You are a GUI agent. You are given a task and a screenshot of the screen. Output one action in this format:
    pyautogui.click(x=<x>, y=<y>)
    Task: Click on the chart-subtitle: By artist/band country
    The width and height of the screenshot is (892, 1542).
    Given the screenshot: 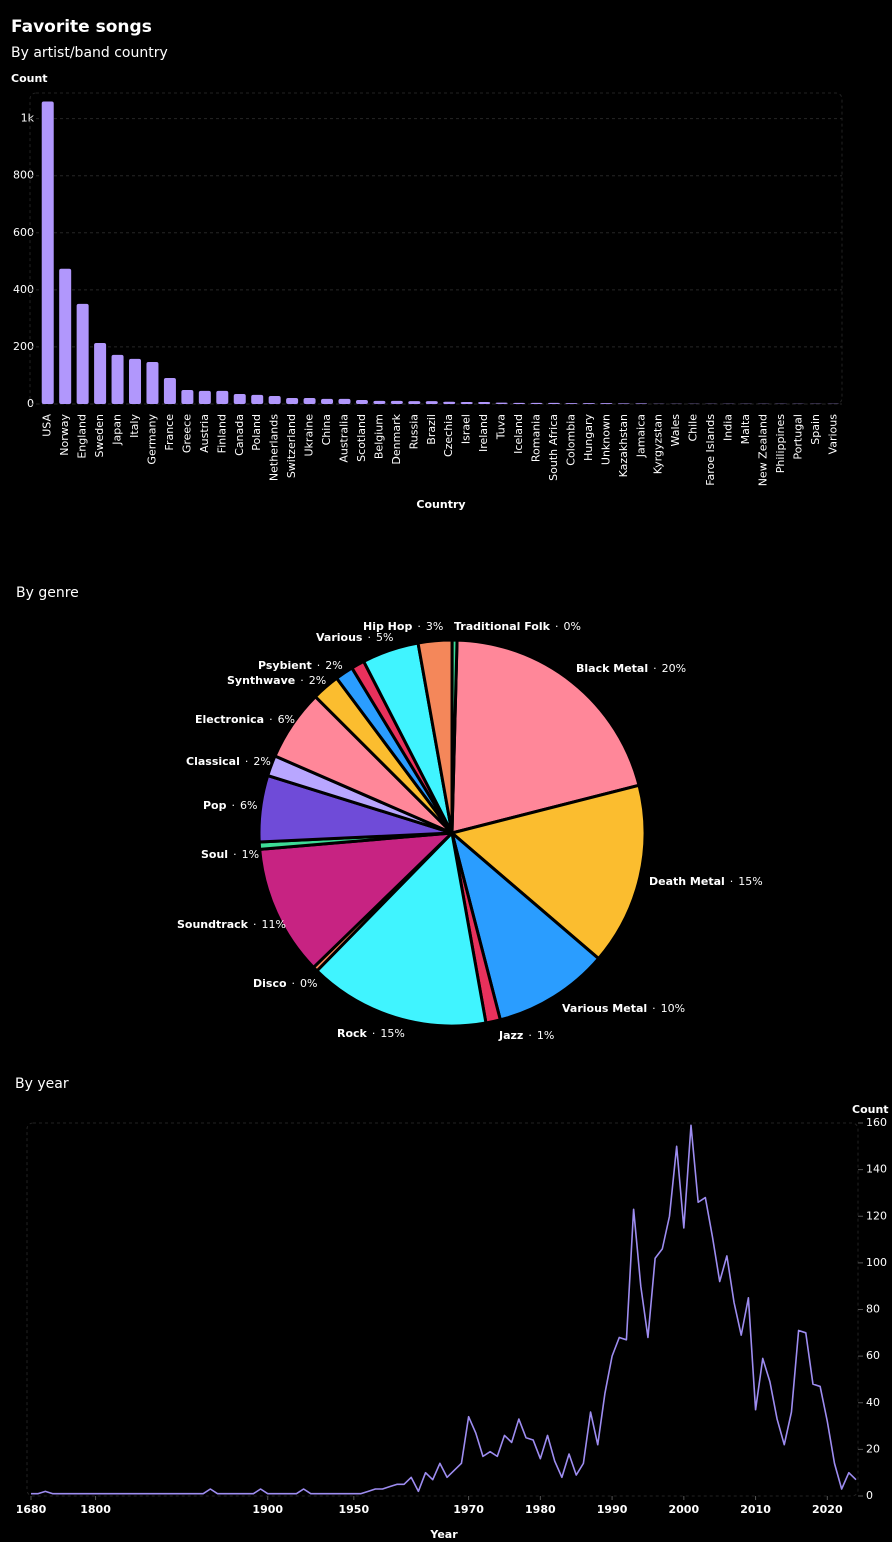 What is the action you would take?
    pyautogui.click(x=89, y=53)
    